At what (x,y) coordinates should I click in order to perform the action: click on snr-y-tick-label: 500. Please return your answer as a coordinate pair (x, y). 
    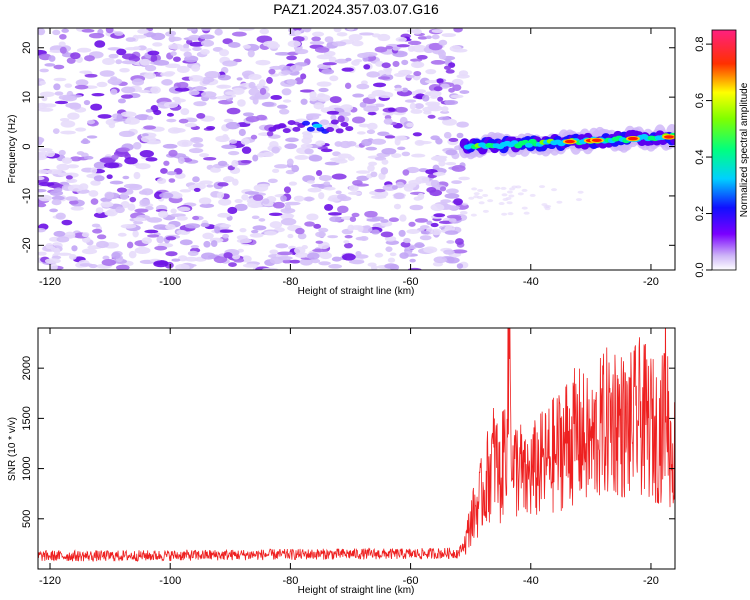
    Looking at the image, I should click on (27, 519).